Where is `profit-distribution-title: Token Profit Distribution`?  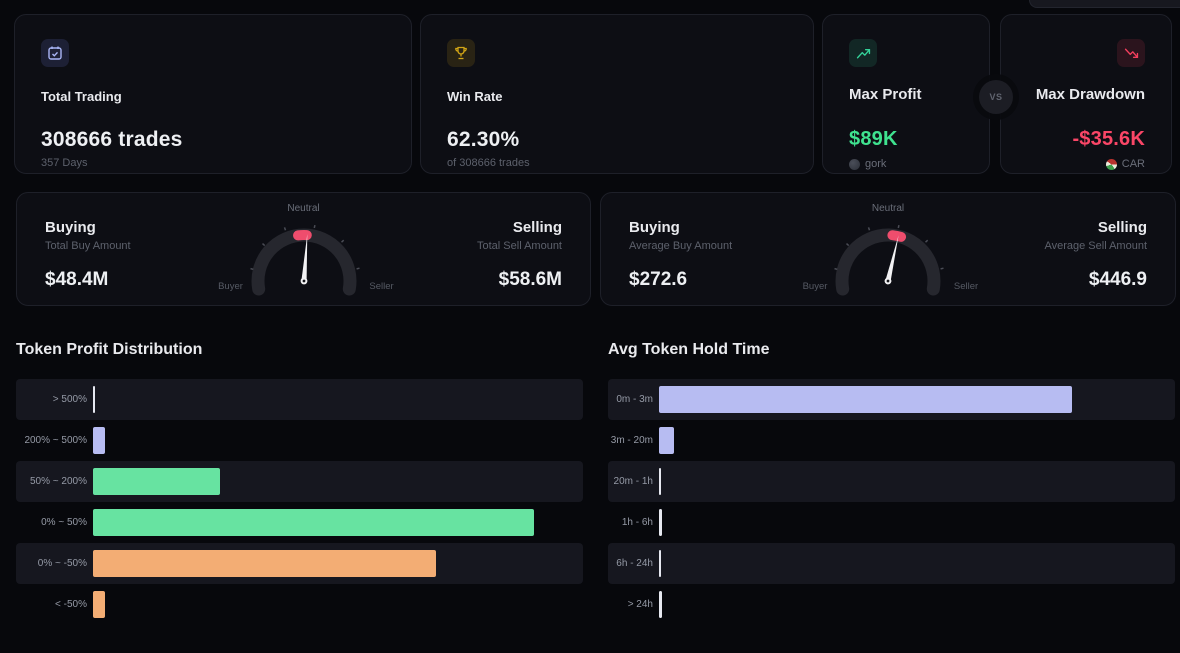 profit-distribution-title: Token Profit Distribution is located at coordinates (109, 349).